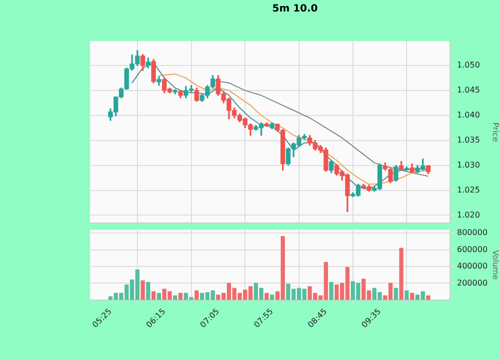 Image resolution: width=500 pixels, height=359 pixels. What do you see at coordinates (468, 139) in the screenshot?
I see `y-tick-label: 1.035` at bounding box center [468, 139].